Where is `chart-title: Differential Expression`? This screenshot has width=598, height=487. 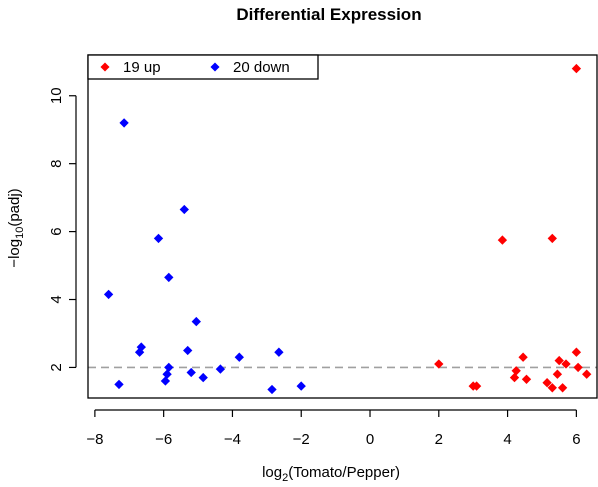
chart-title: Differential Expression is located at coordinates (328, 14).